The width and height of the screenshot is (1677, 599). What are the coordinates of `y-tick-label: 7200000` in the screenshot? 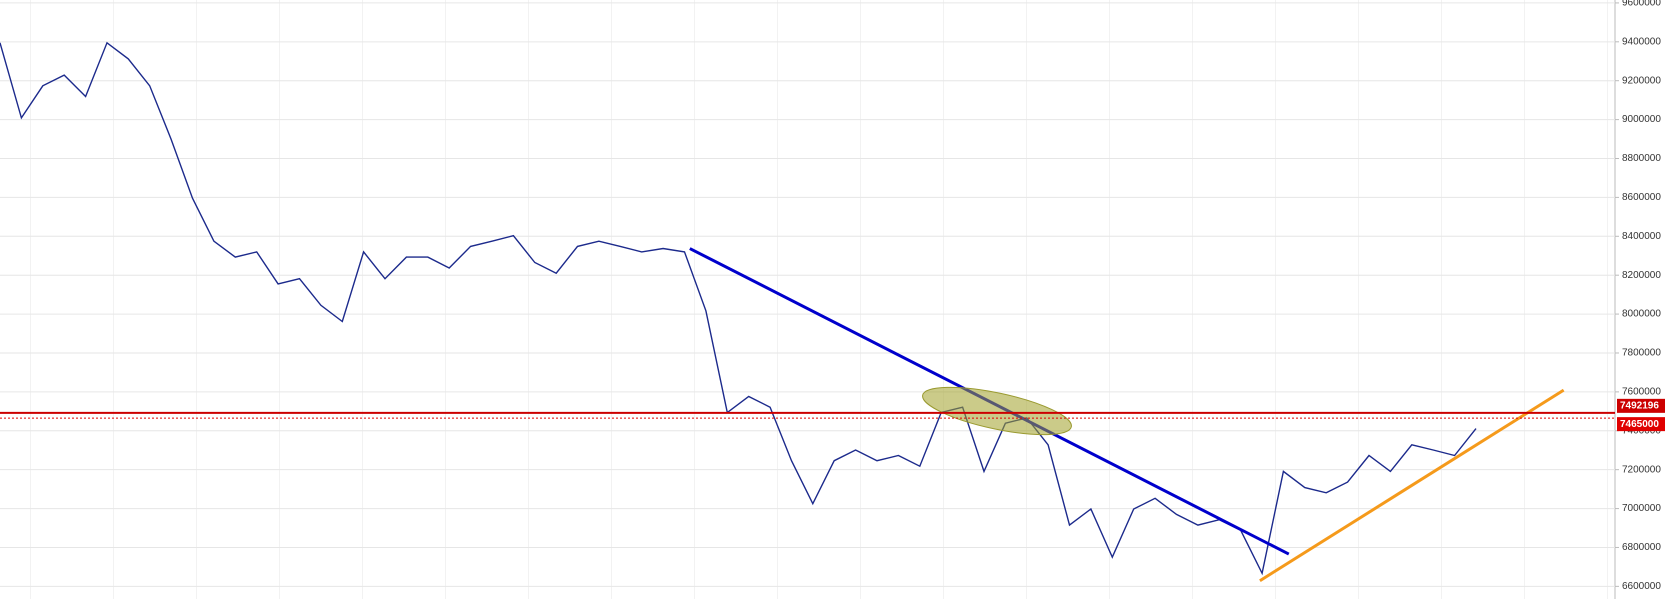 It's located at (1641, 469).